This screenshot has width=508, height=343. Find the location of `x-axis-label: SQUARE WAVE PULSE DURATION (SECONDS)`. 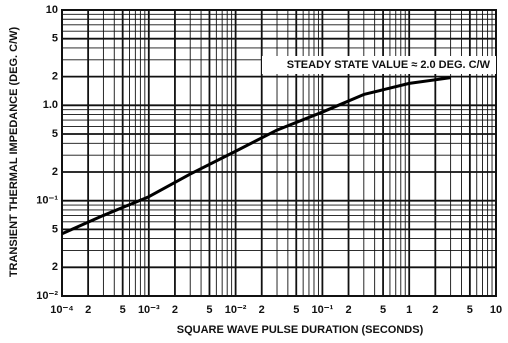

x-axis-label: SQUARE WAVE PULSE DURATION (SECONDS) is located at coordinates (300, 330).